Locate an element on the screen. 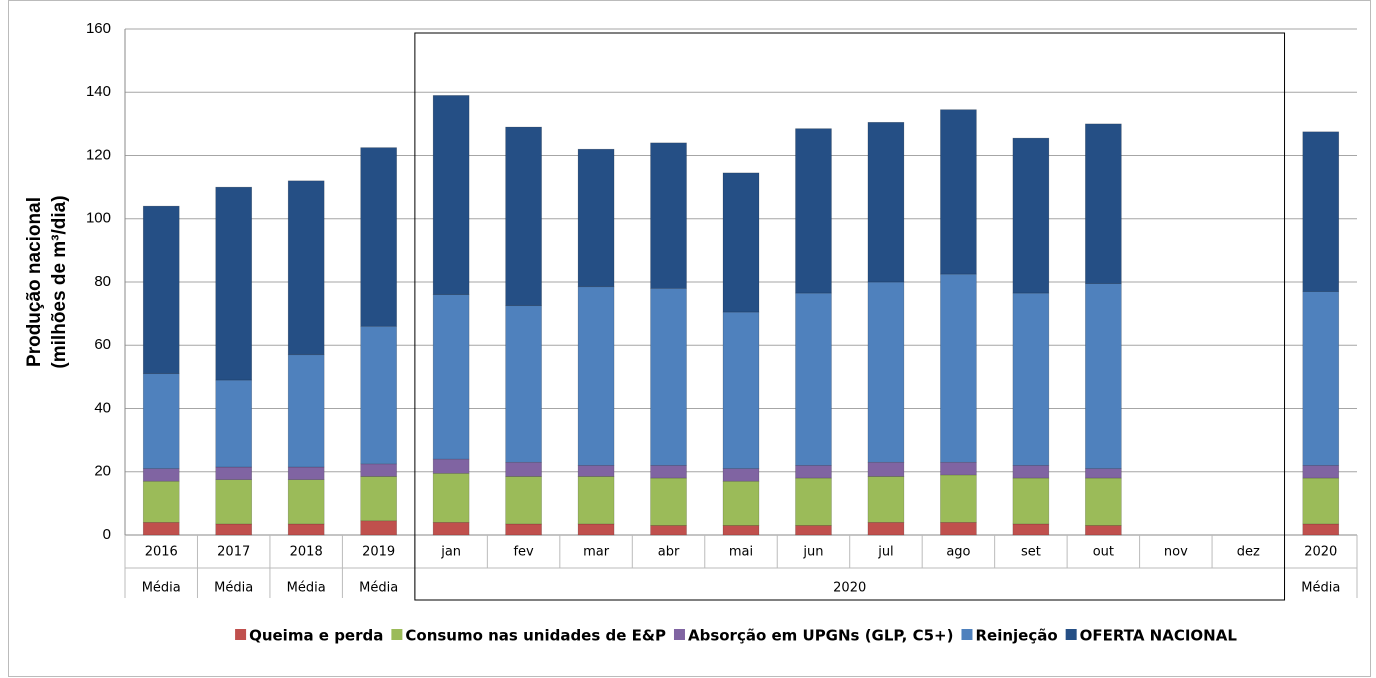 This screenshot has width=1376, height=678. x-tick-label: abr is located at coordinates (669, 552).